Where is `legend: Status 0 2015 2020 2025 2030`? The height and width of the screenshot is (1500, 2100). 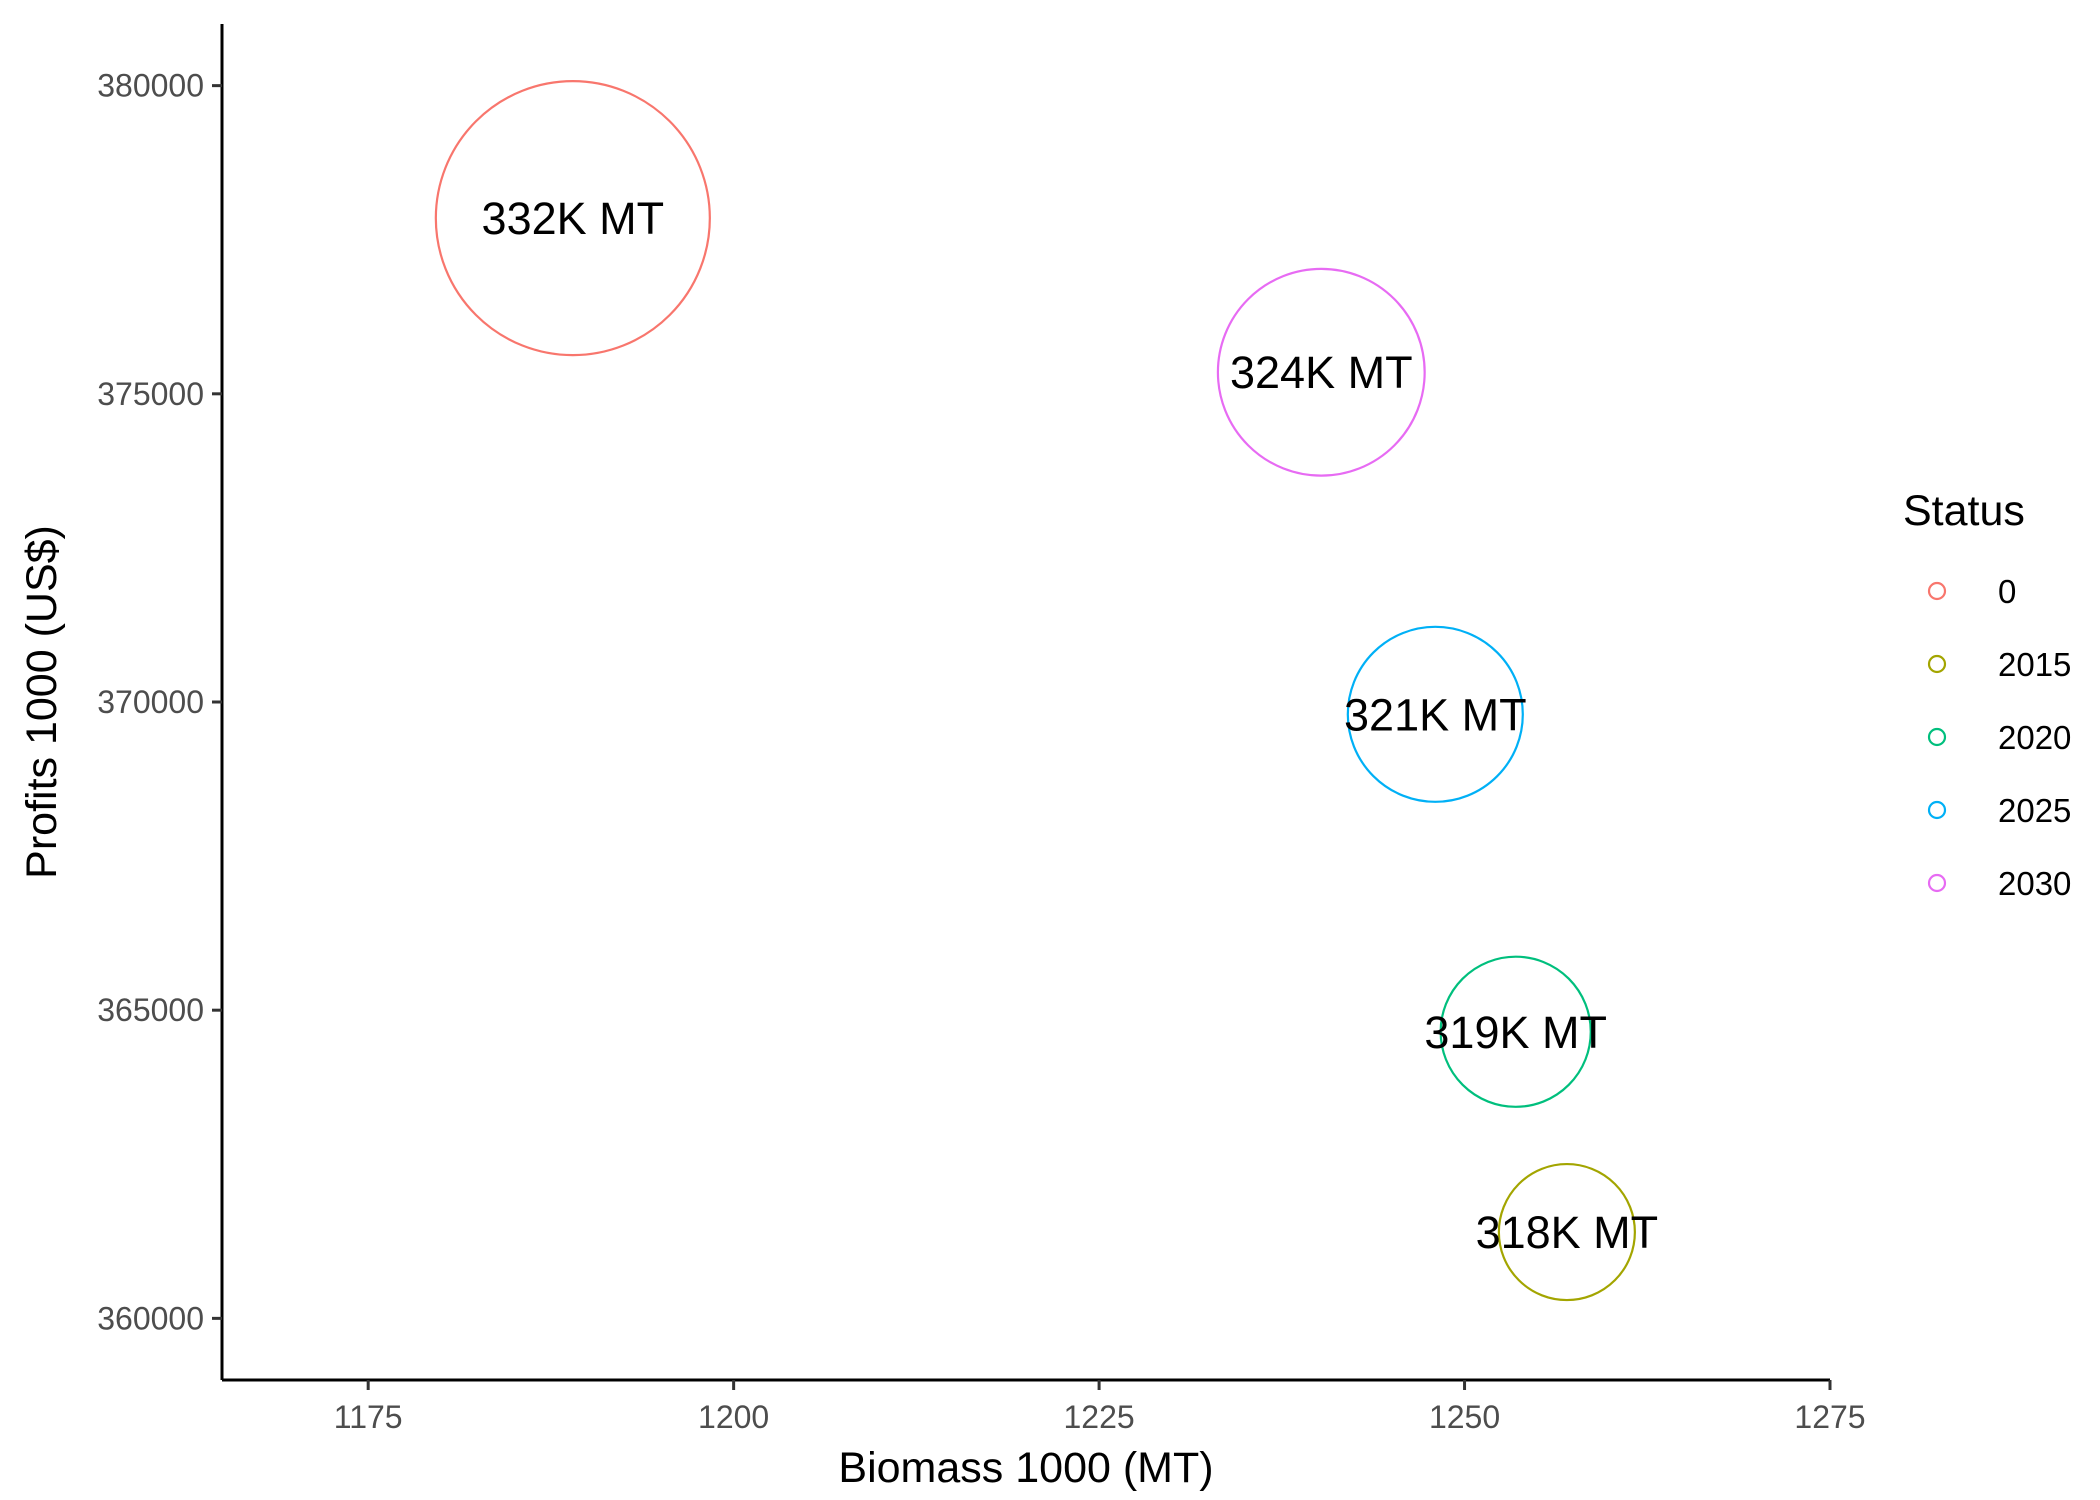
legend: Status 0 2015 2020 2025 2030 is located at coordinates (1987, 694).